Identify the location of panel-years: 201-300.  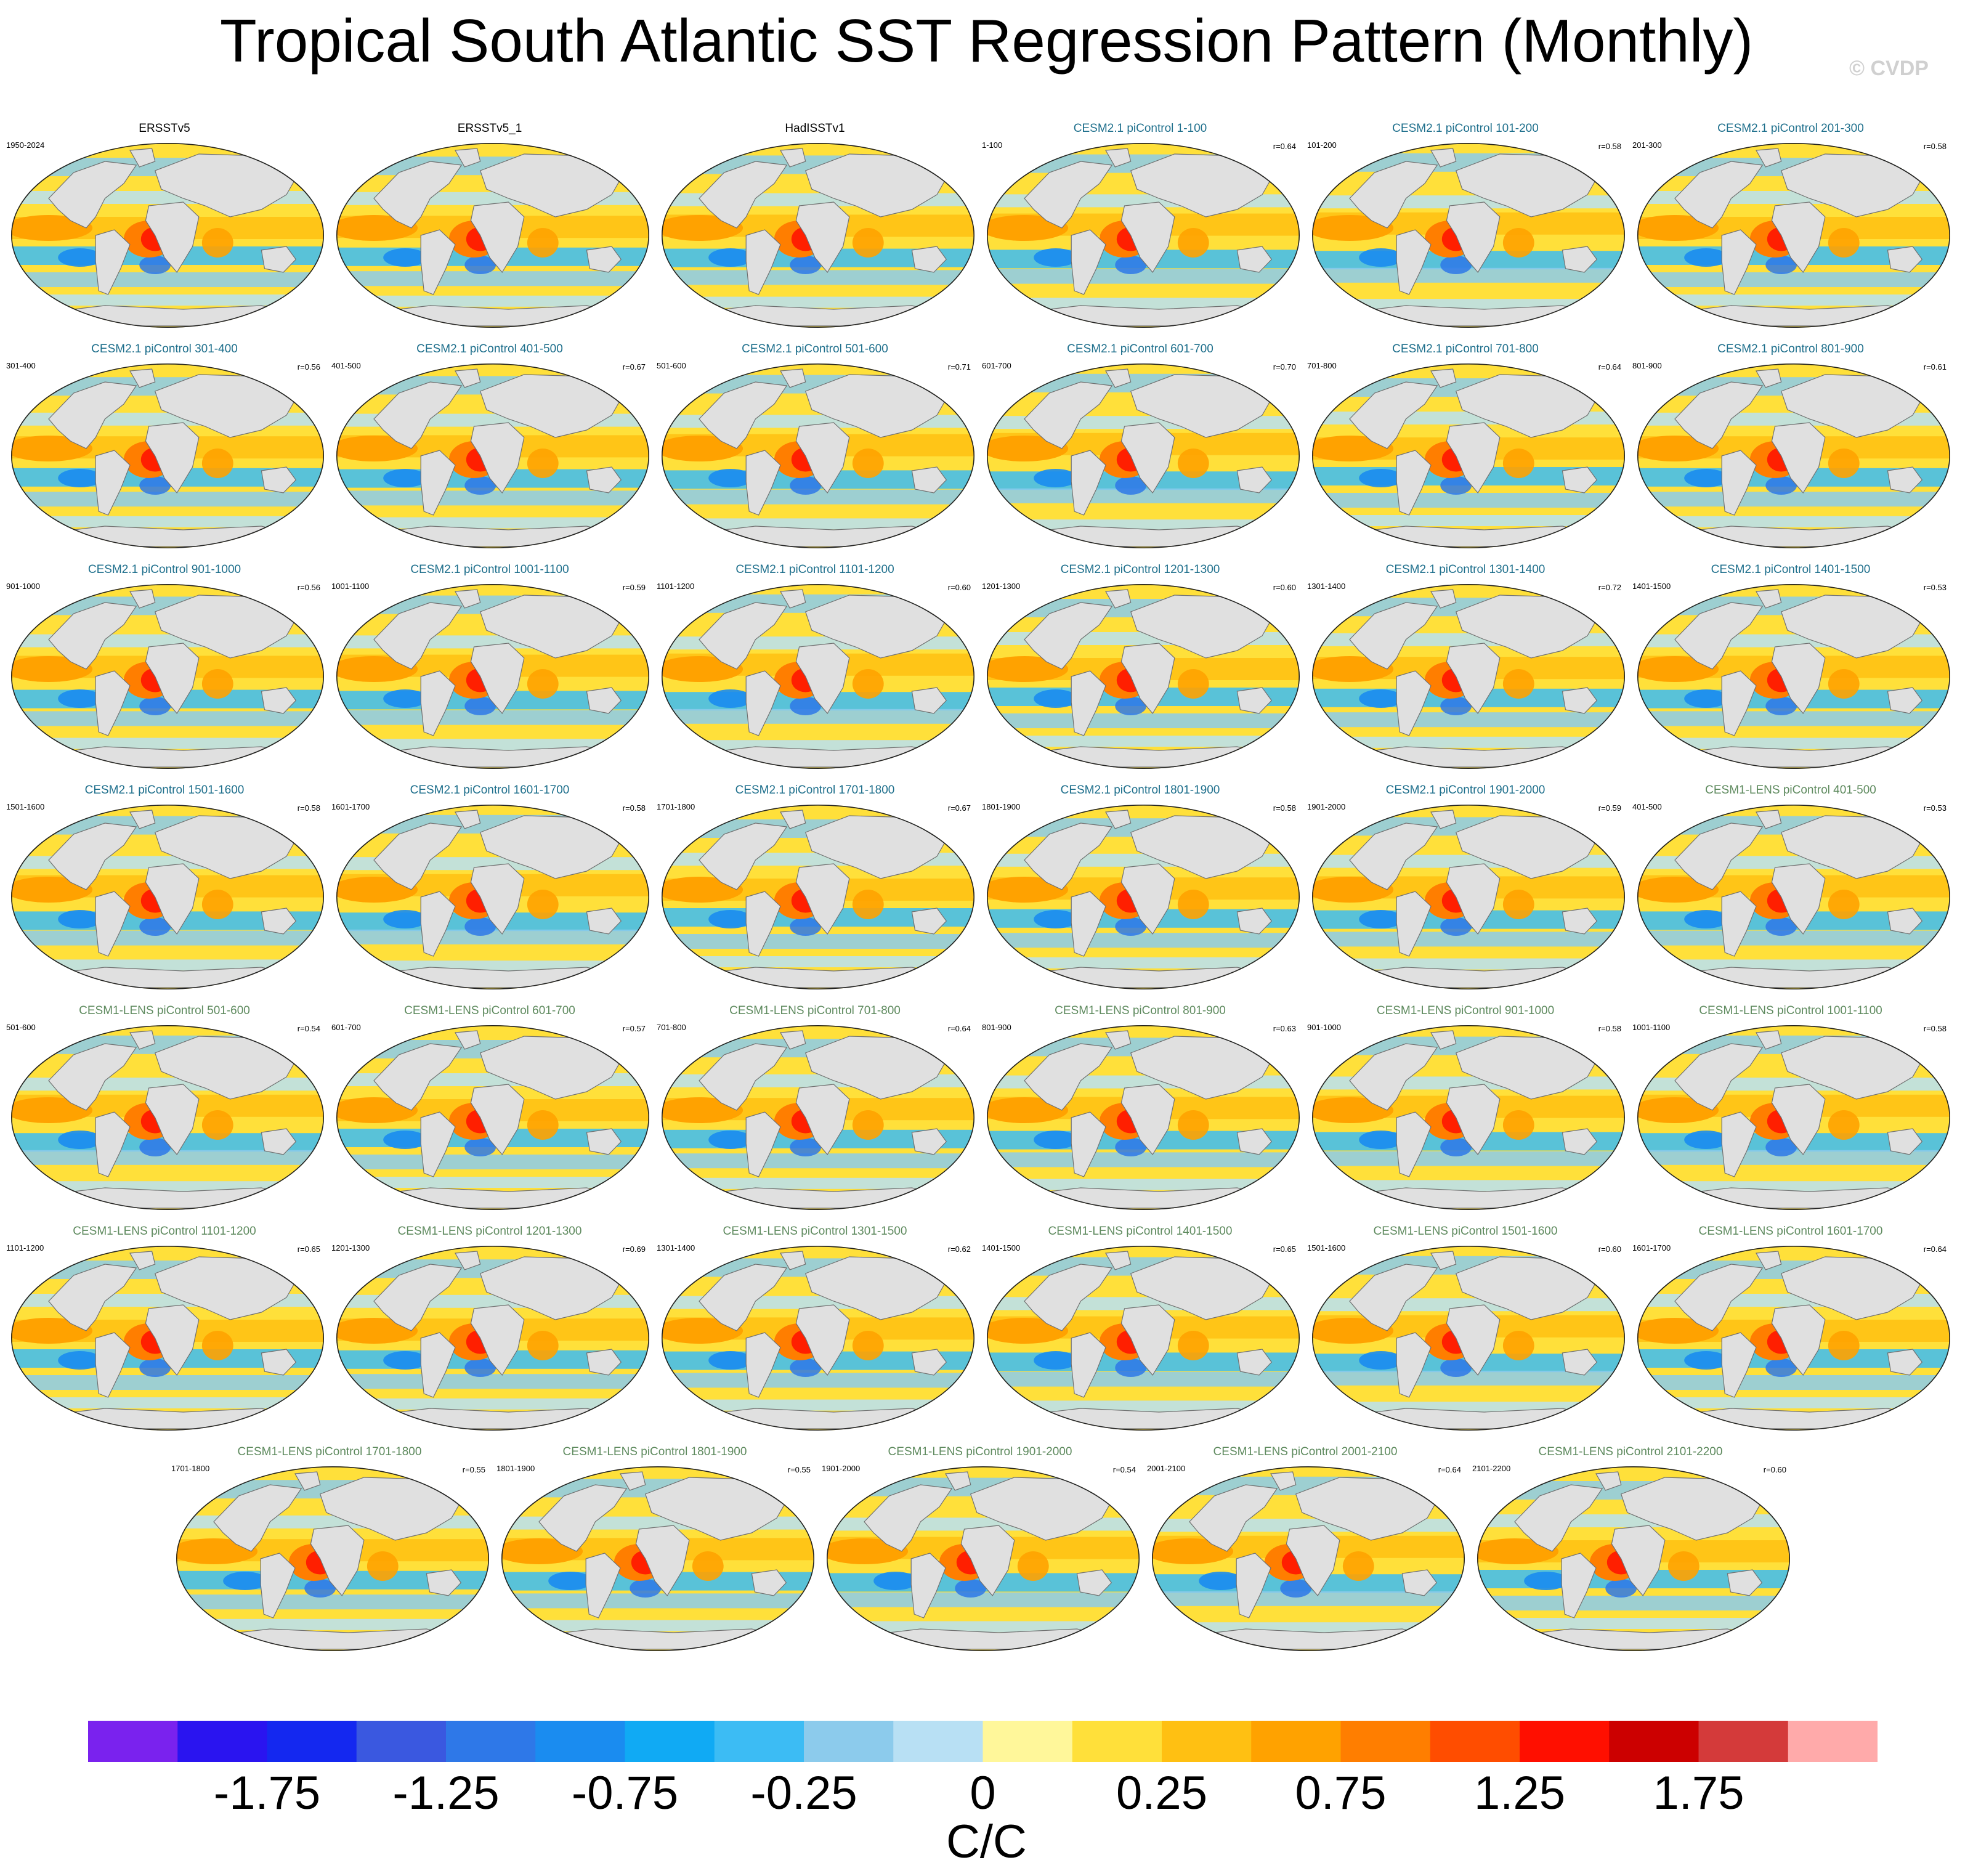
(1647, 145).